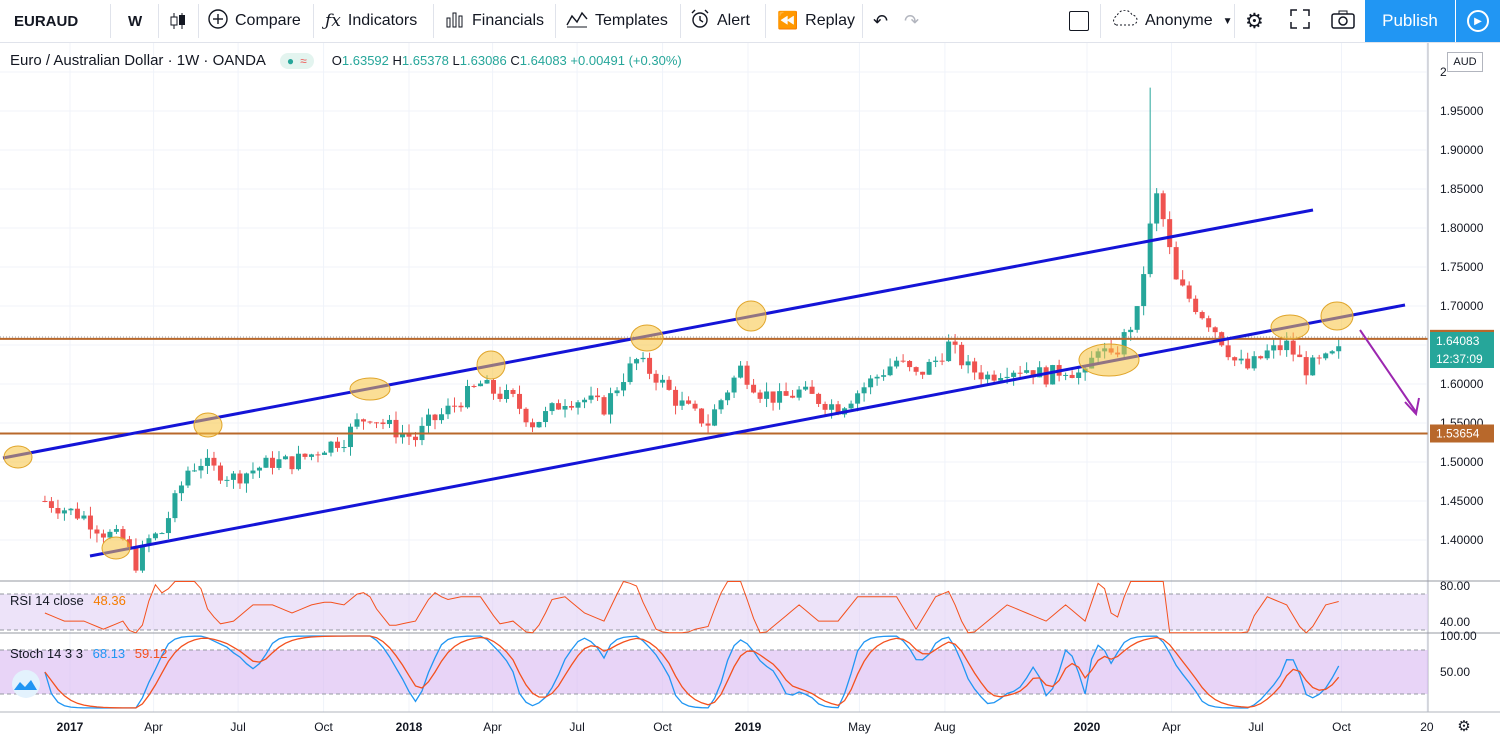  I want to click on play-button: ▶, so click(1478, 21).